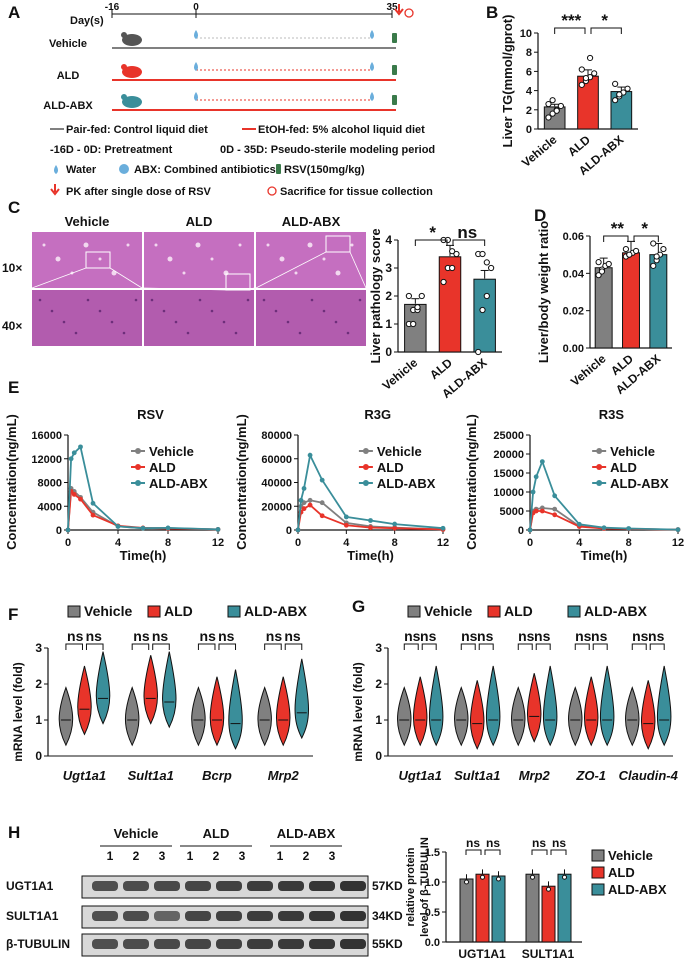 The image size is (685, 969). I want to click on y-tick-label: 16000, so click(46, 436).